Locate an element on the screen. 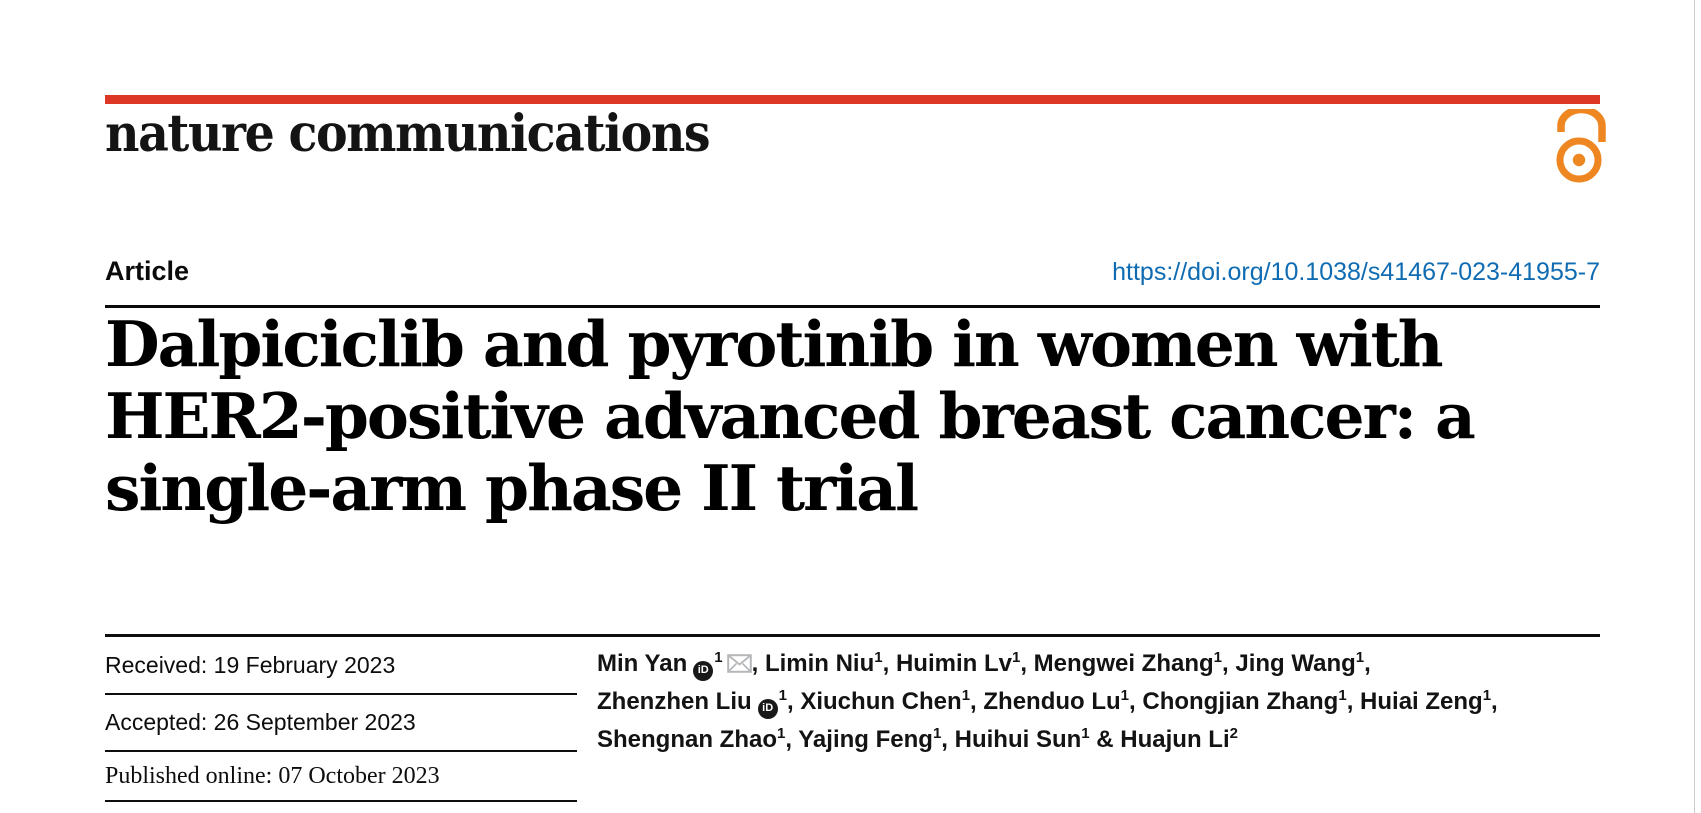  title-line: Dalpiciclib and pyrotinib in women with is located at coordinates (774, 344).